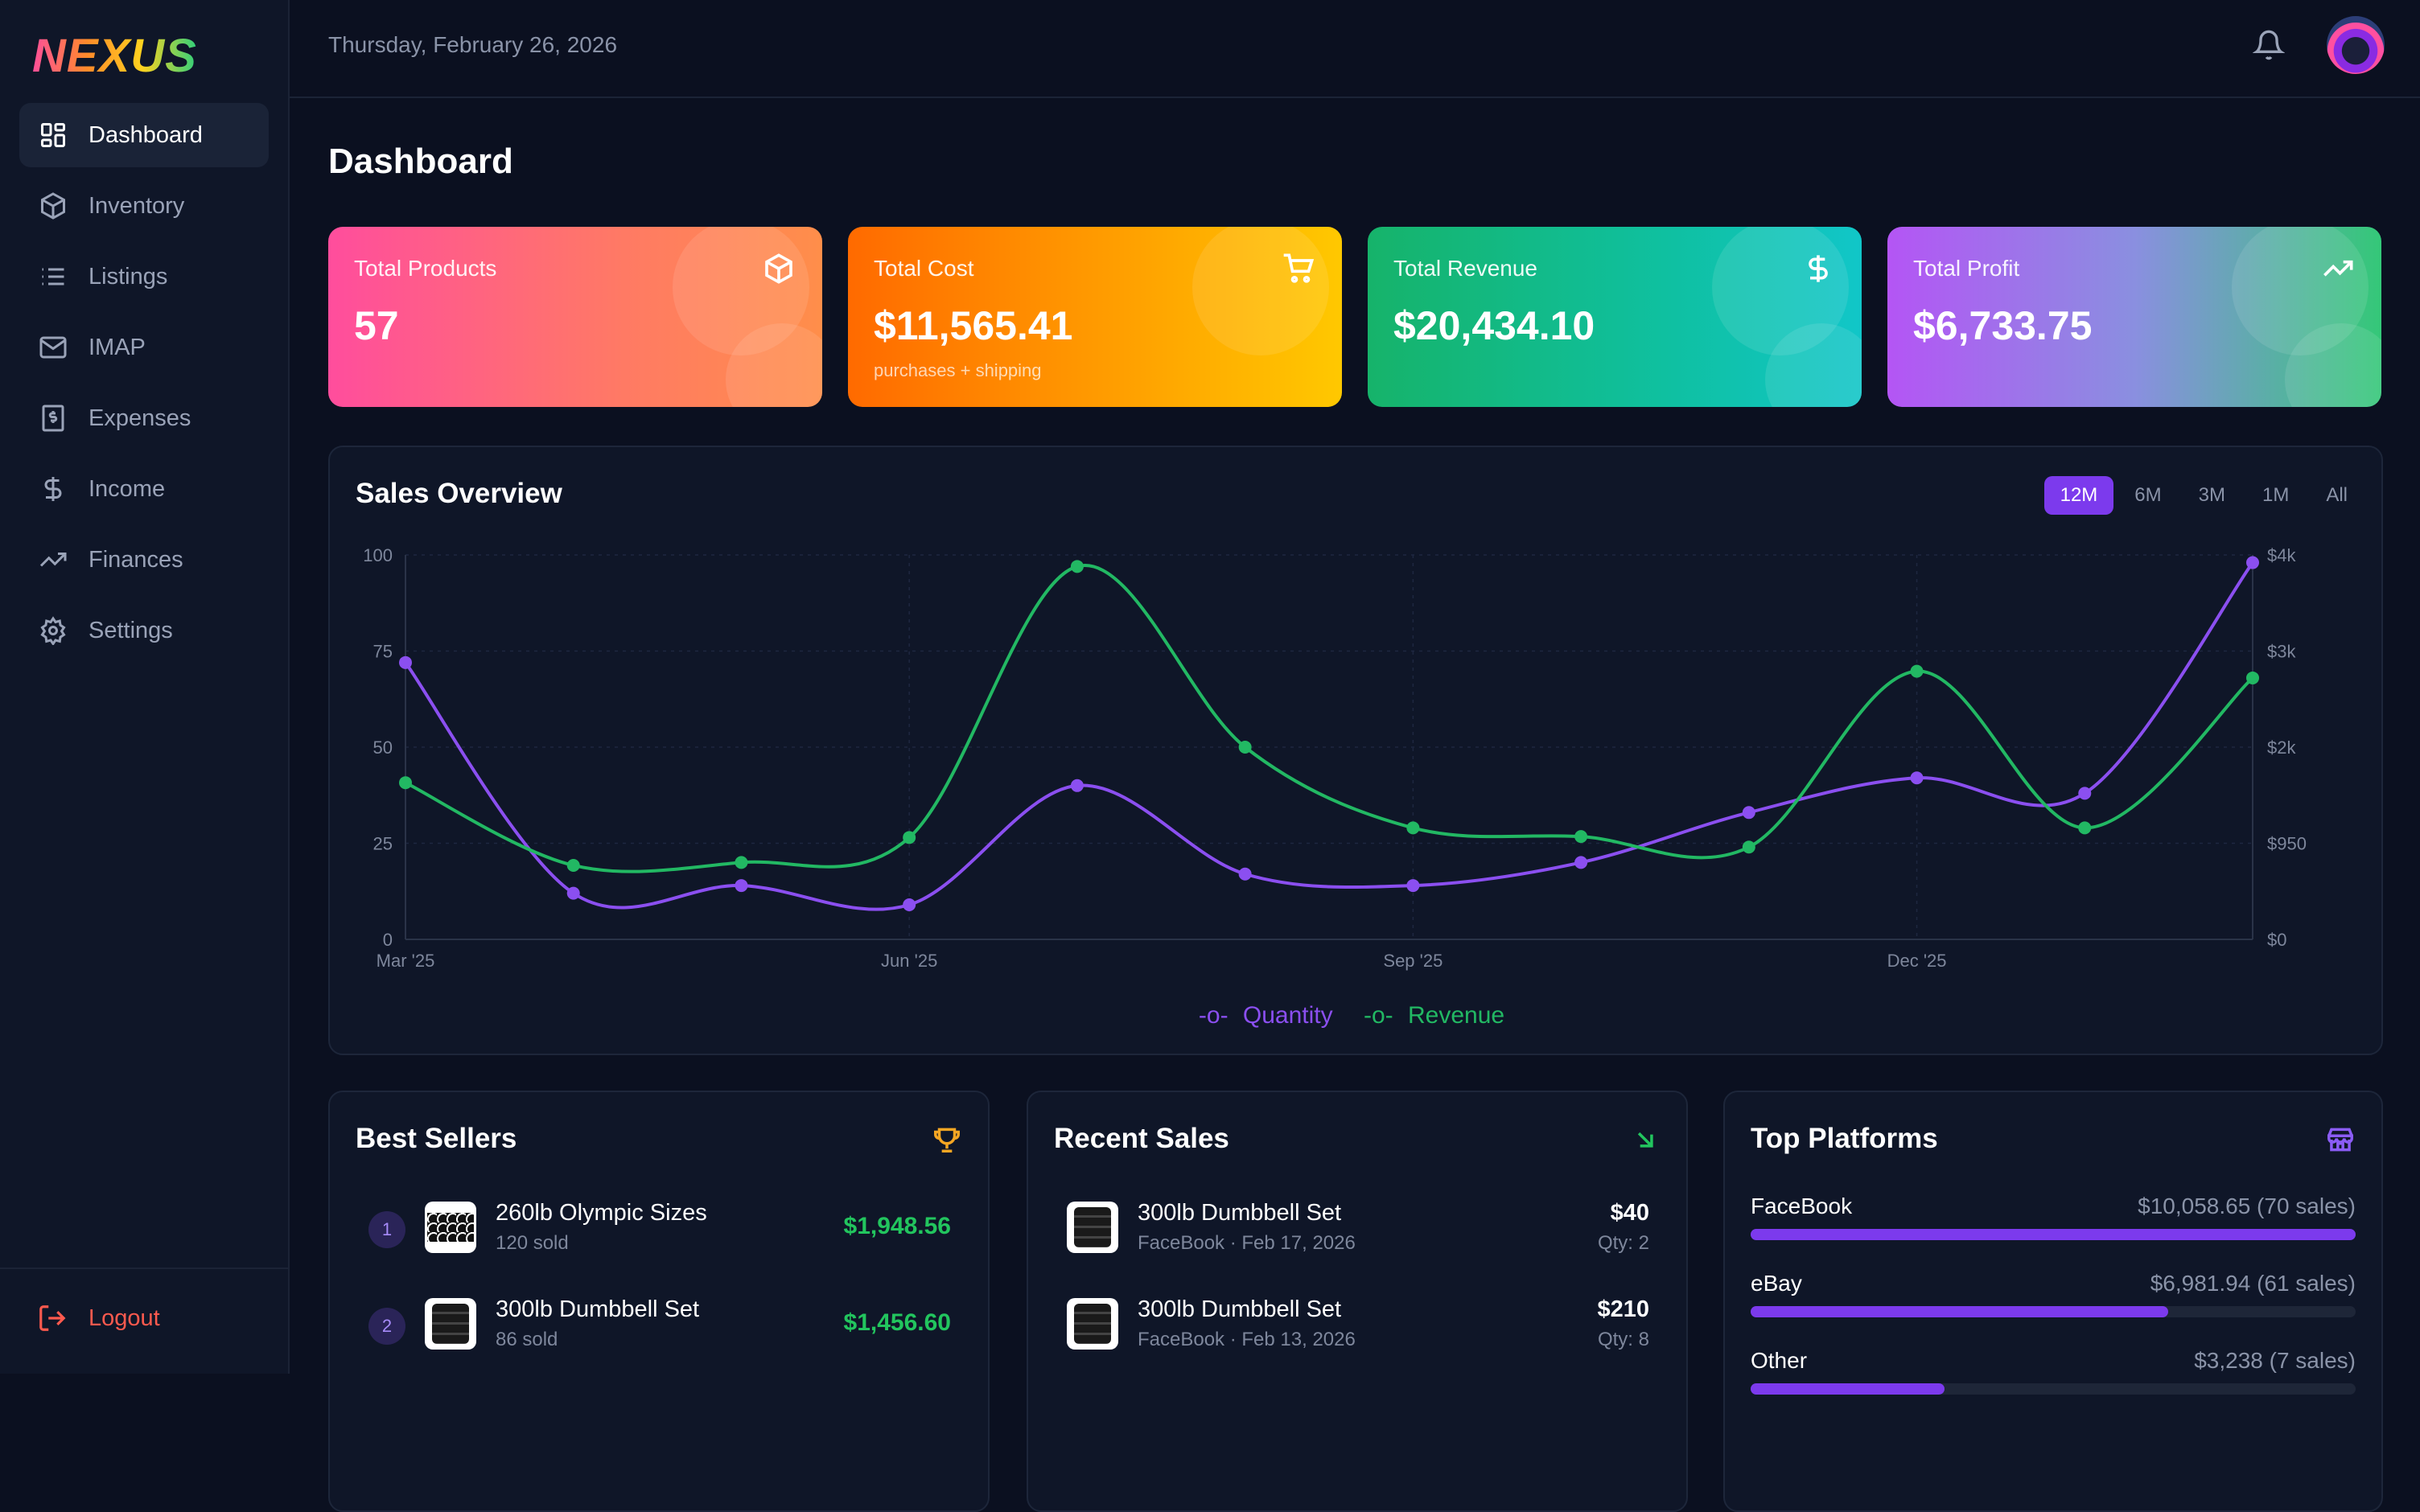  Describe the element at coordinates (383, 748) in the screenshot. I see `y-left-tick-label: 50` at that location.